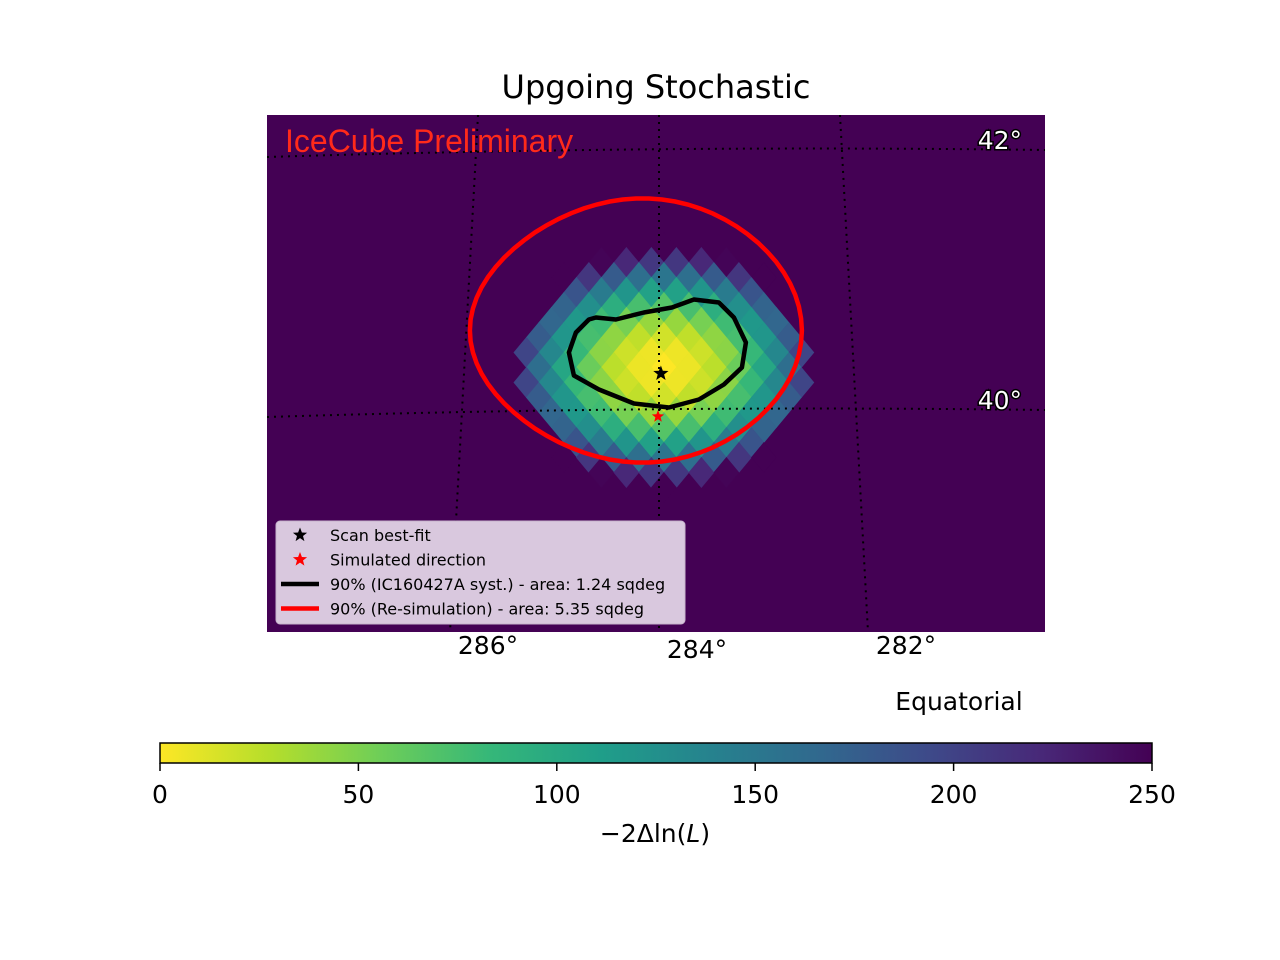  What do you see at coordinates (661, 372) in the screenshot?
I see `best-fit-marker` at bounding box center [661, 372].